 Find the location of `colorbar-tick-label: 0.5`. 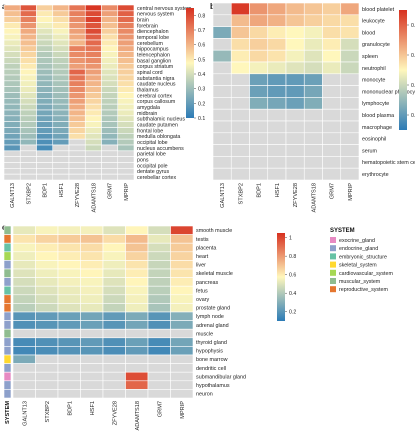

colorbar-tick-label: 0.5 is located at coordinates (201, 60).